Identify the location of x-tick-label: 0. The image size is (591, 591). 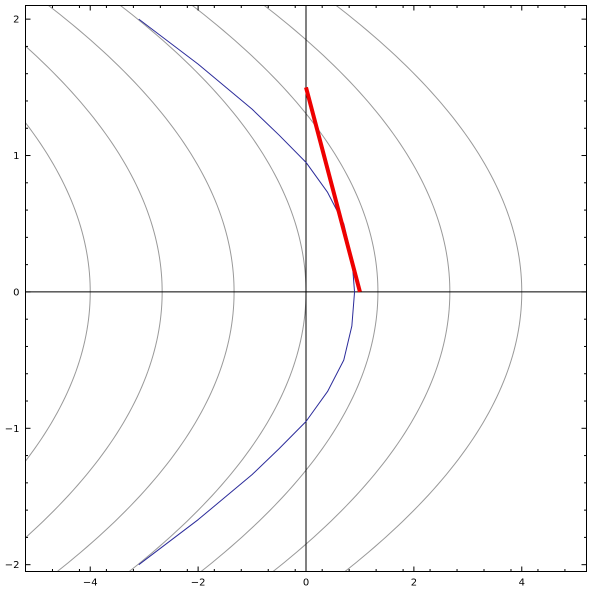
(306, 583).